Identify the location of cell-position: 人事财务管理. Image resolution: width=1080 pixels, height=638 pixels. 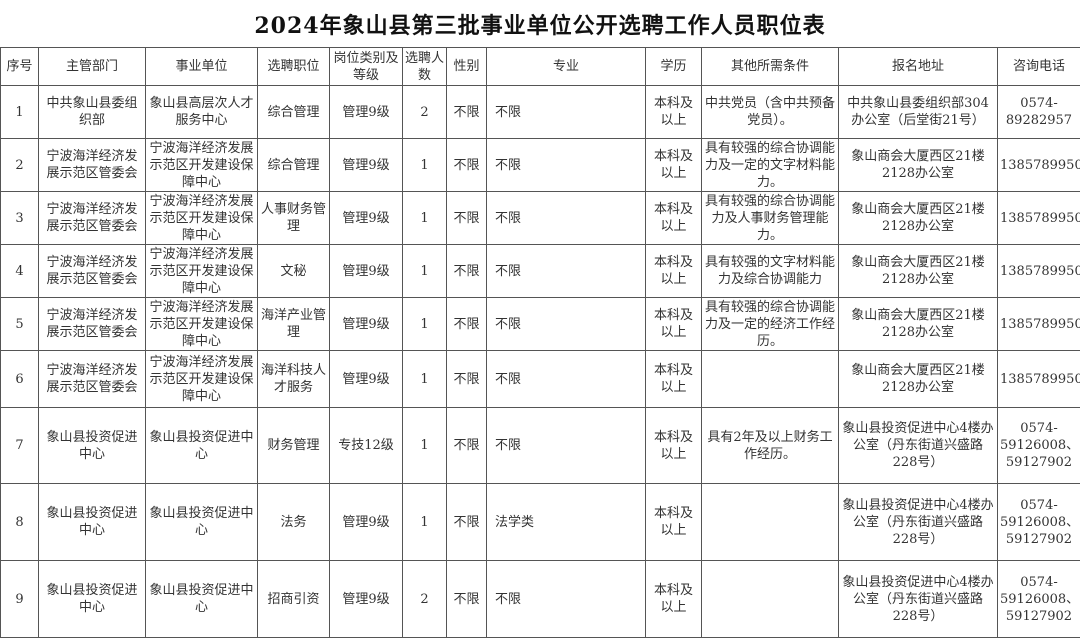
(294, 218).